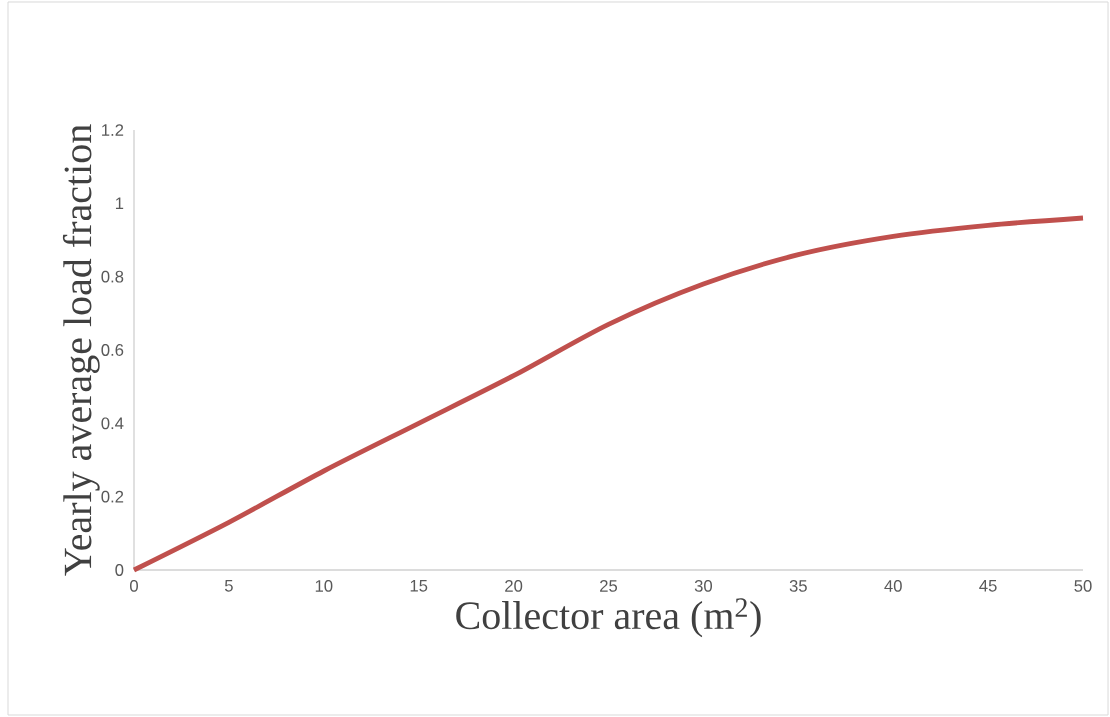 The image size is (1110, 717). What do you see at coordinates (608, 618) in the screenshot?
I see `x-axis-title: Collector area (m$^{2}$)` at bounding box center [608, 618].